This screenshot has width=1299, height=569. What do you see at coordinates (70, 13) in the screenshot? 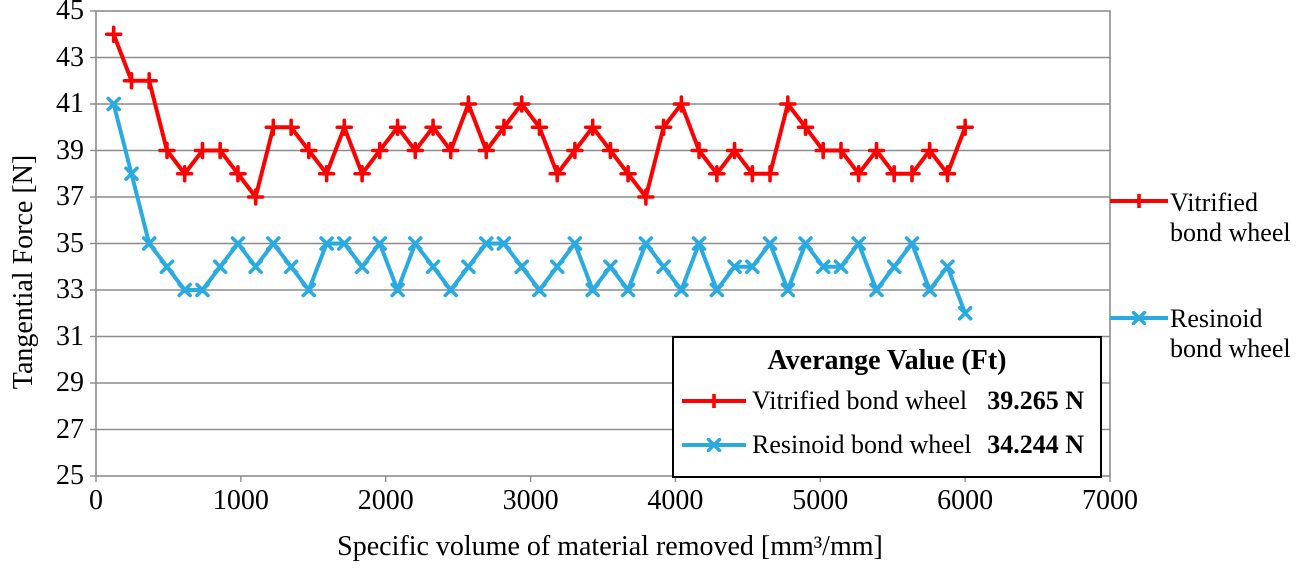
I see `y-tick-label: 45` at bounding box center [70, 13].